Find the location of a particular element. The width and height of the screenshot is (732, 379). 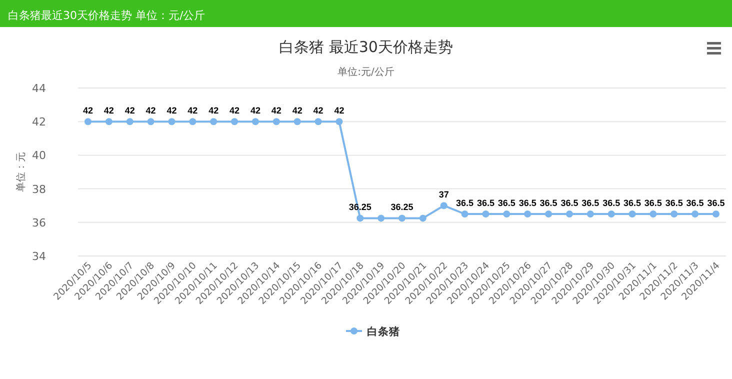

y-tick-label: 34 is located at coordinates (39, 256).